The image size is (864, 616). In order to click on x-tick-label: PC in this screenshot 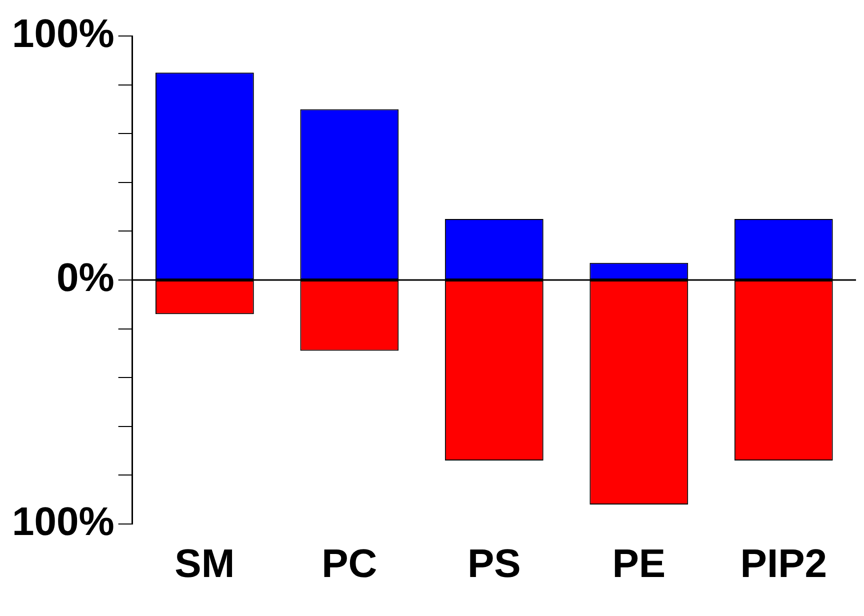, I will do `click(350, 564)`.